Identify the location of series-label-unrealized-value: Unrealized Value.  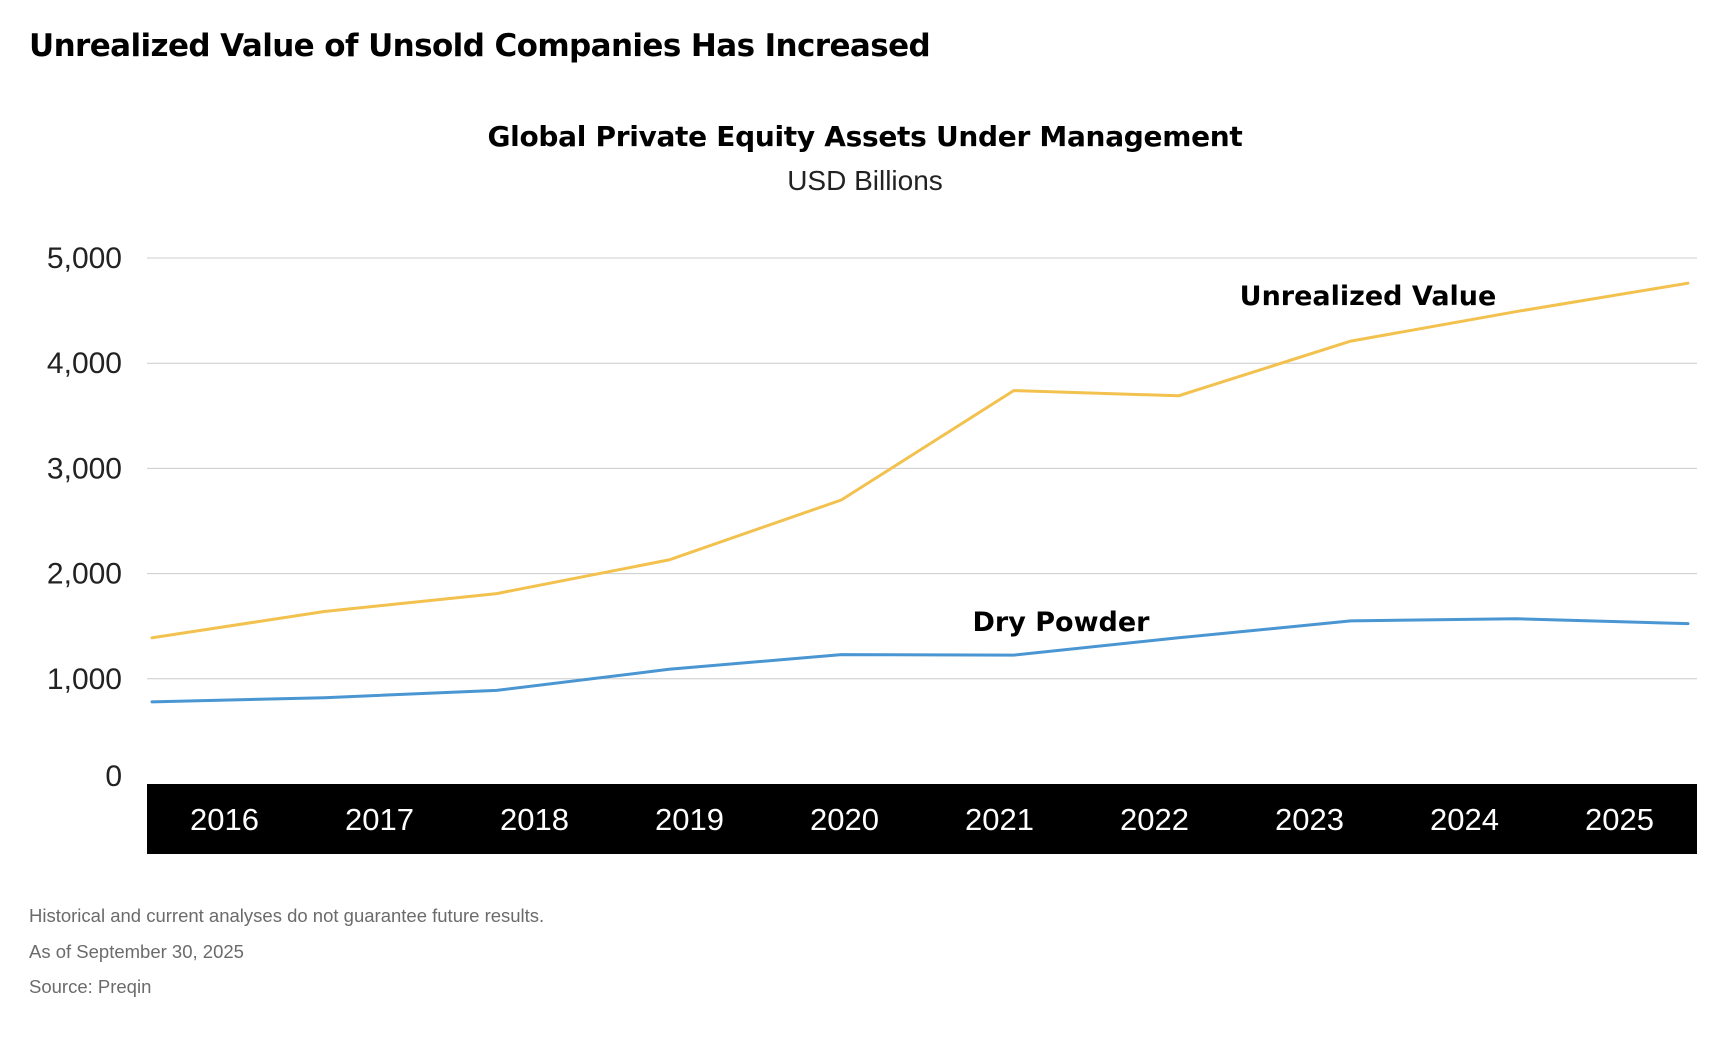
(1368, 296).